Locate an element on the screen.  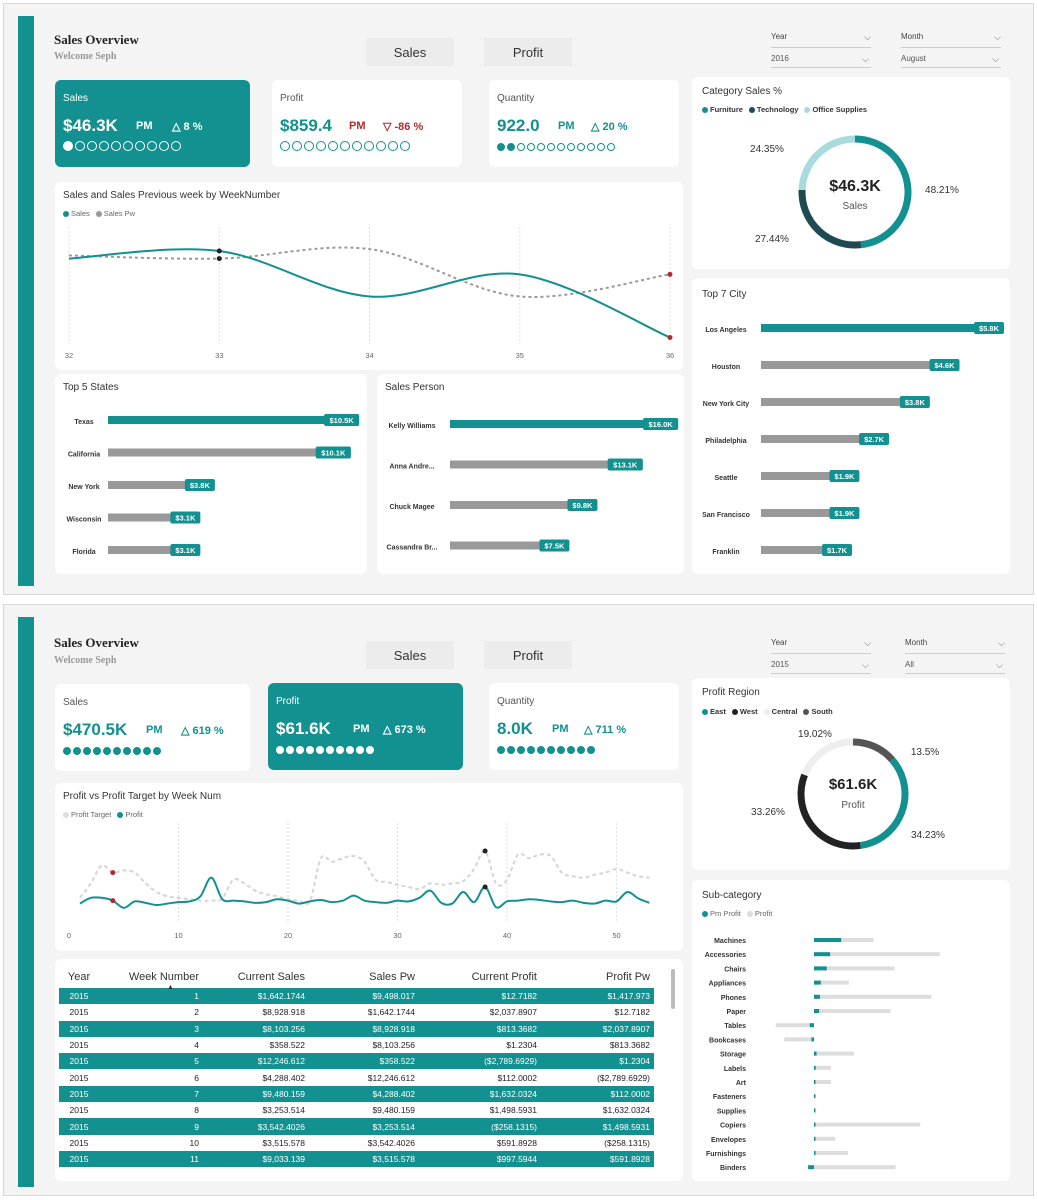
x-tick-label: 50 is located at coordinates (616, 935).